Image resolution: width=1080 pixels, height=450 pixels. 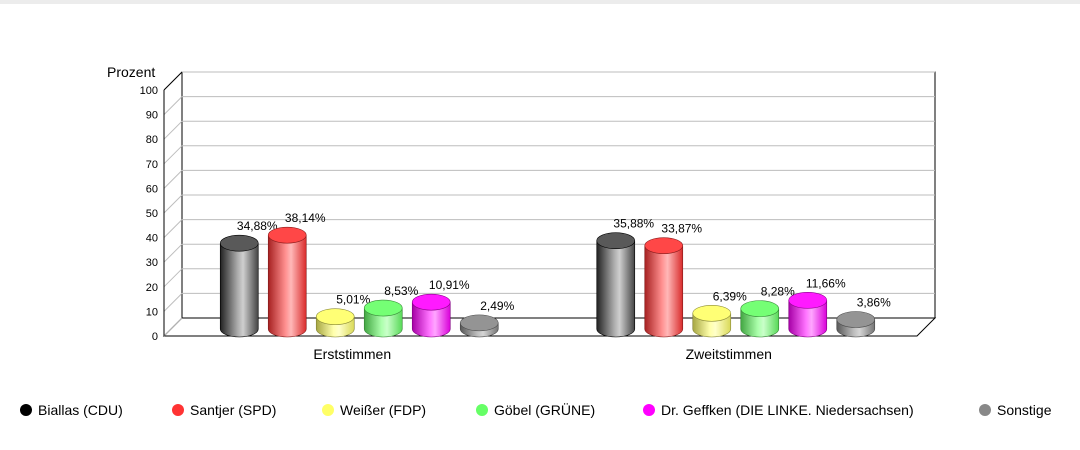 I want to click on legend-item-linke: Dr. Geffken (DIE LINKE. Niedersachsen), so click(x=778, y=410).